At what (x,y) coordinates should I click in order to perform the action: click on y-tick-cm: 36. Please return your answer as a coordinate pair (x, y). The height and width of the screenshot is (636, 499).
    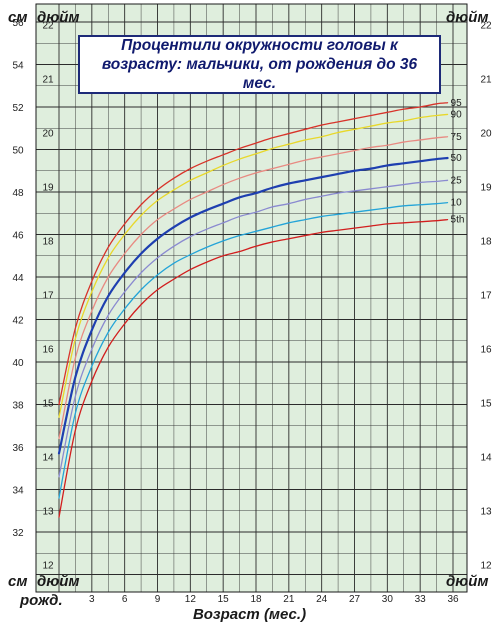
    Looking at the image, I should click on (18, 448).